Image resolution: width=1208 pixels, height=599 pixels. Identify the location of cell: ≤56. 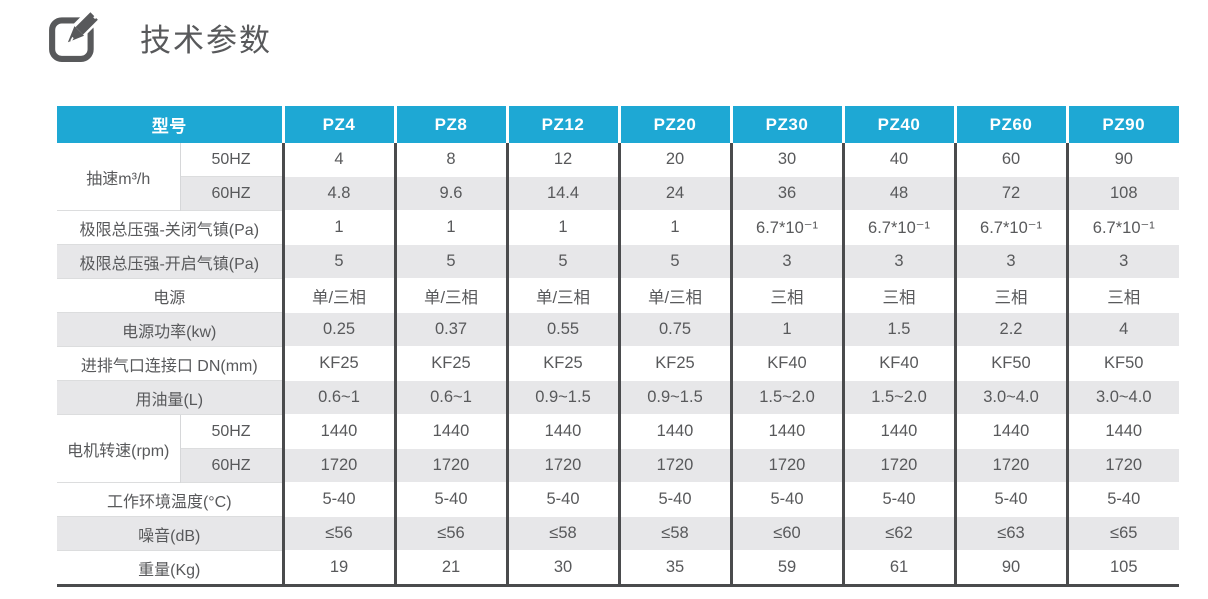
(450, 533).